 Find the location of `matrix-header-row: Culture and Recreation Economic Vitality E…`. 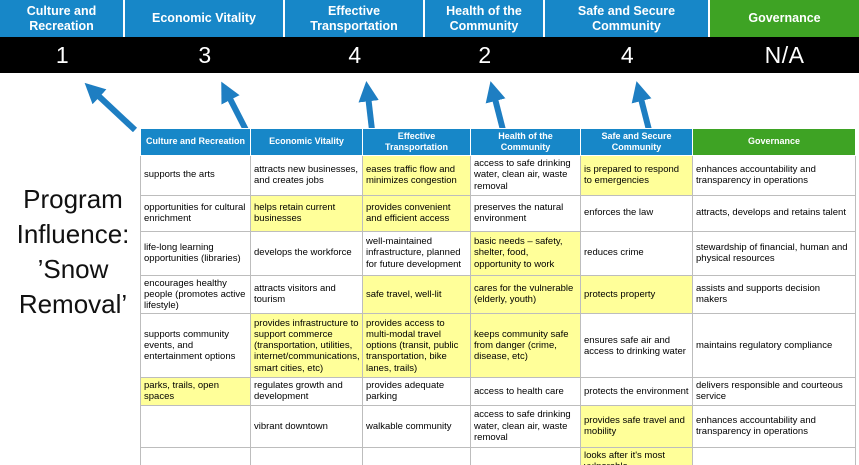

matrix-header-row: Culture and Recreation Economic Vitality E… is located at coordinates (498, 142).